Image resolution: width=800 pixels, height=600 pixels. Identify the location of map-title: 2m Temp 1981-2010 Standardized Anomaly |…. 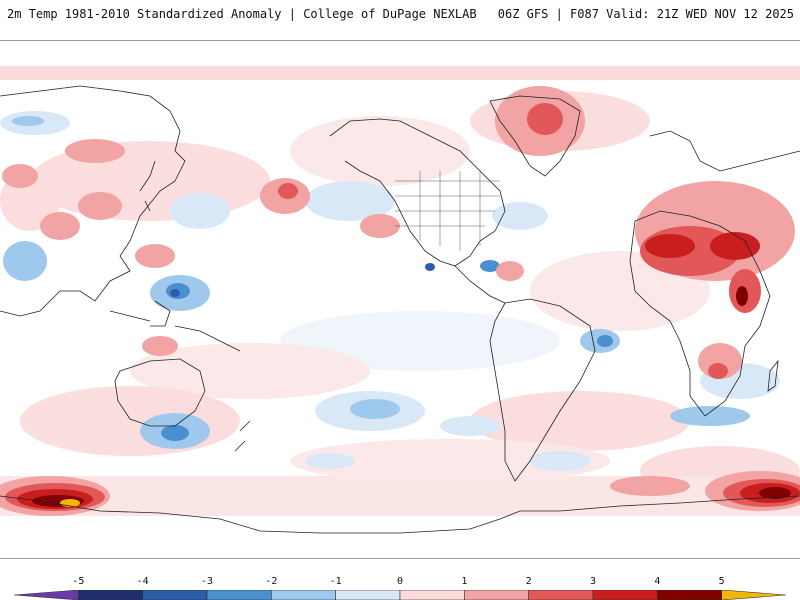
(242, 14).